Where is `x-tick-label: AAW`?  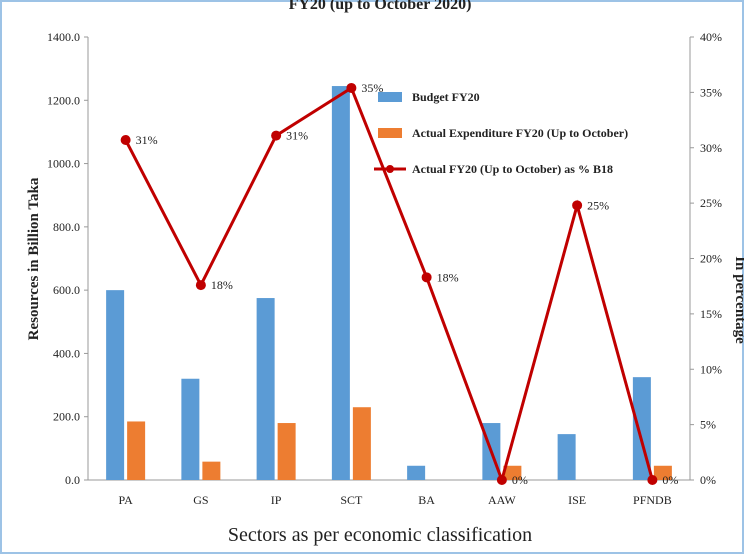 x-tick-label: AAW is located at coordinates (502, 500).